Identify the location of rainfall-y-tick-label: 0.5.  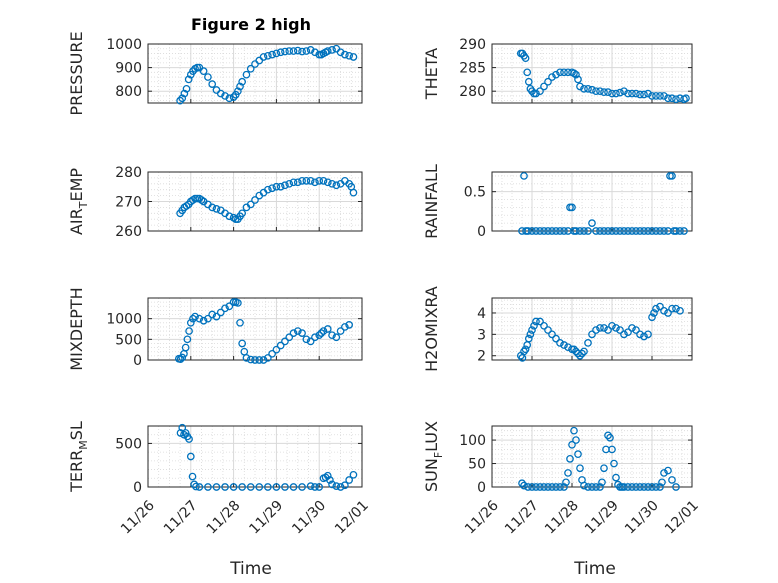
(475, 193).